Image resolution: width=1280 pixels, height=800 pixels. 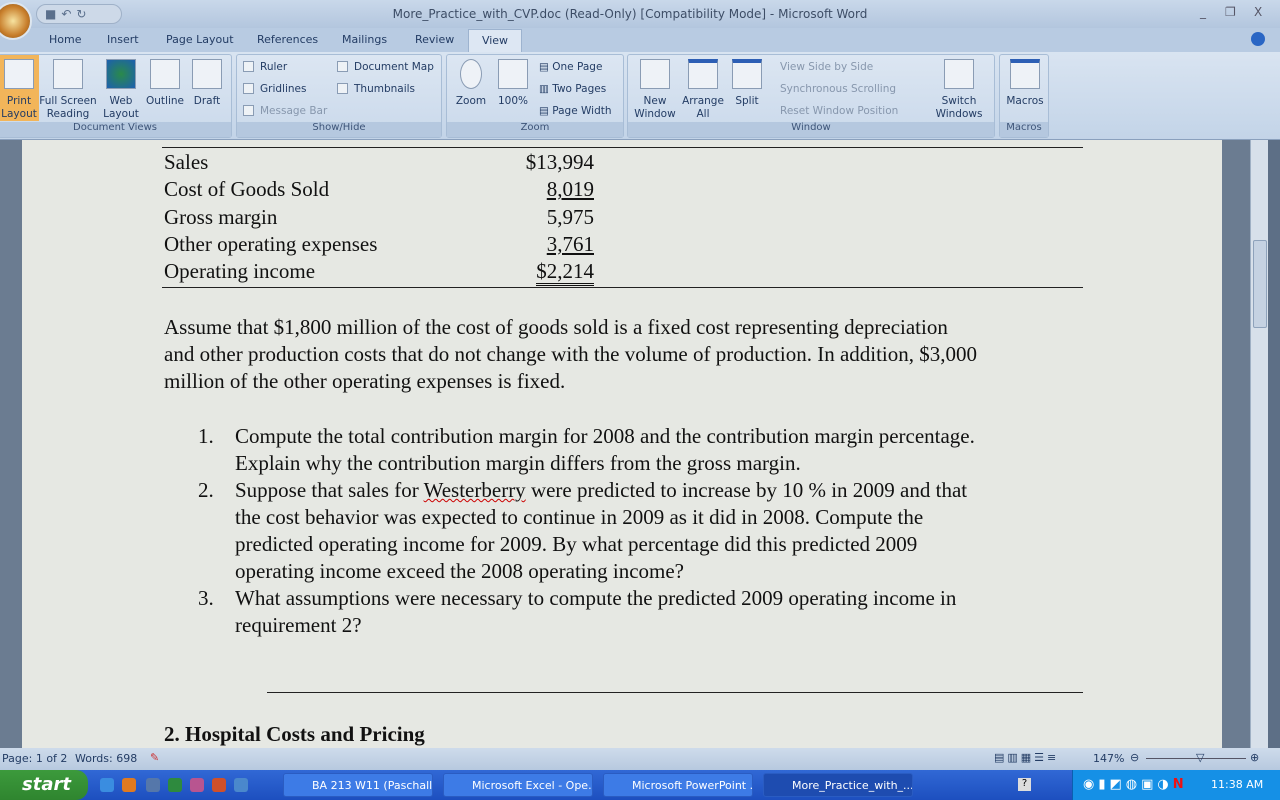 I want to click on clock: 11:38 AM, so click(x=1237, y=784).